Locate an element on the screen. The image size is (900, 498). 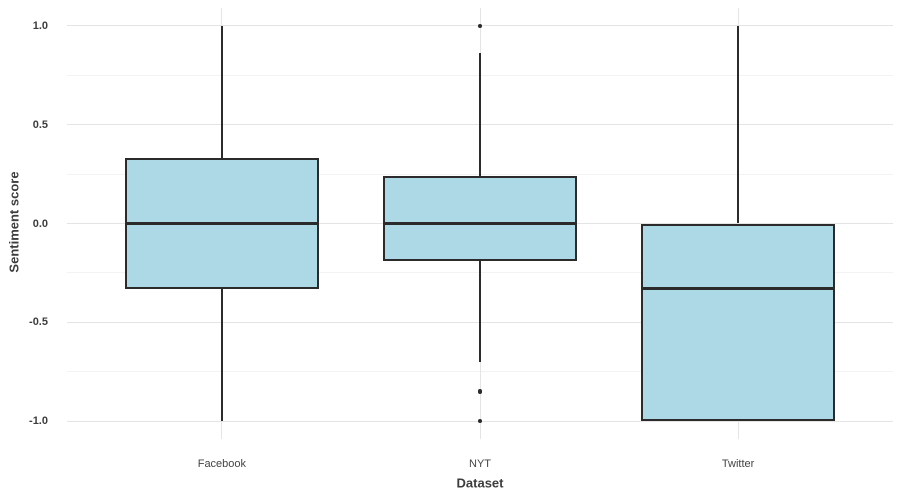
y-tick-label: 0.5 is located at coordinates (40, 124).